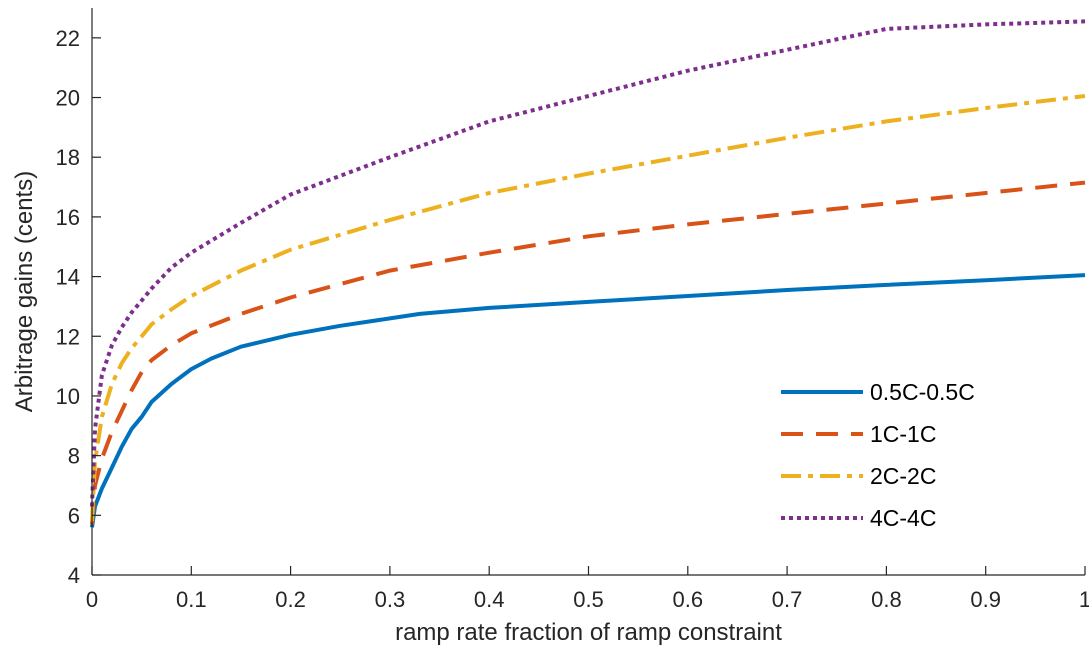  I want to click on x-tick-label: 0.9, so click(985, 599).